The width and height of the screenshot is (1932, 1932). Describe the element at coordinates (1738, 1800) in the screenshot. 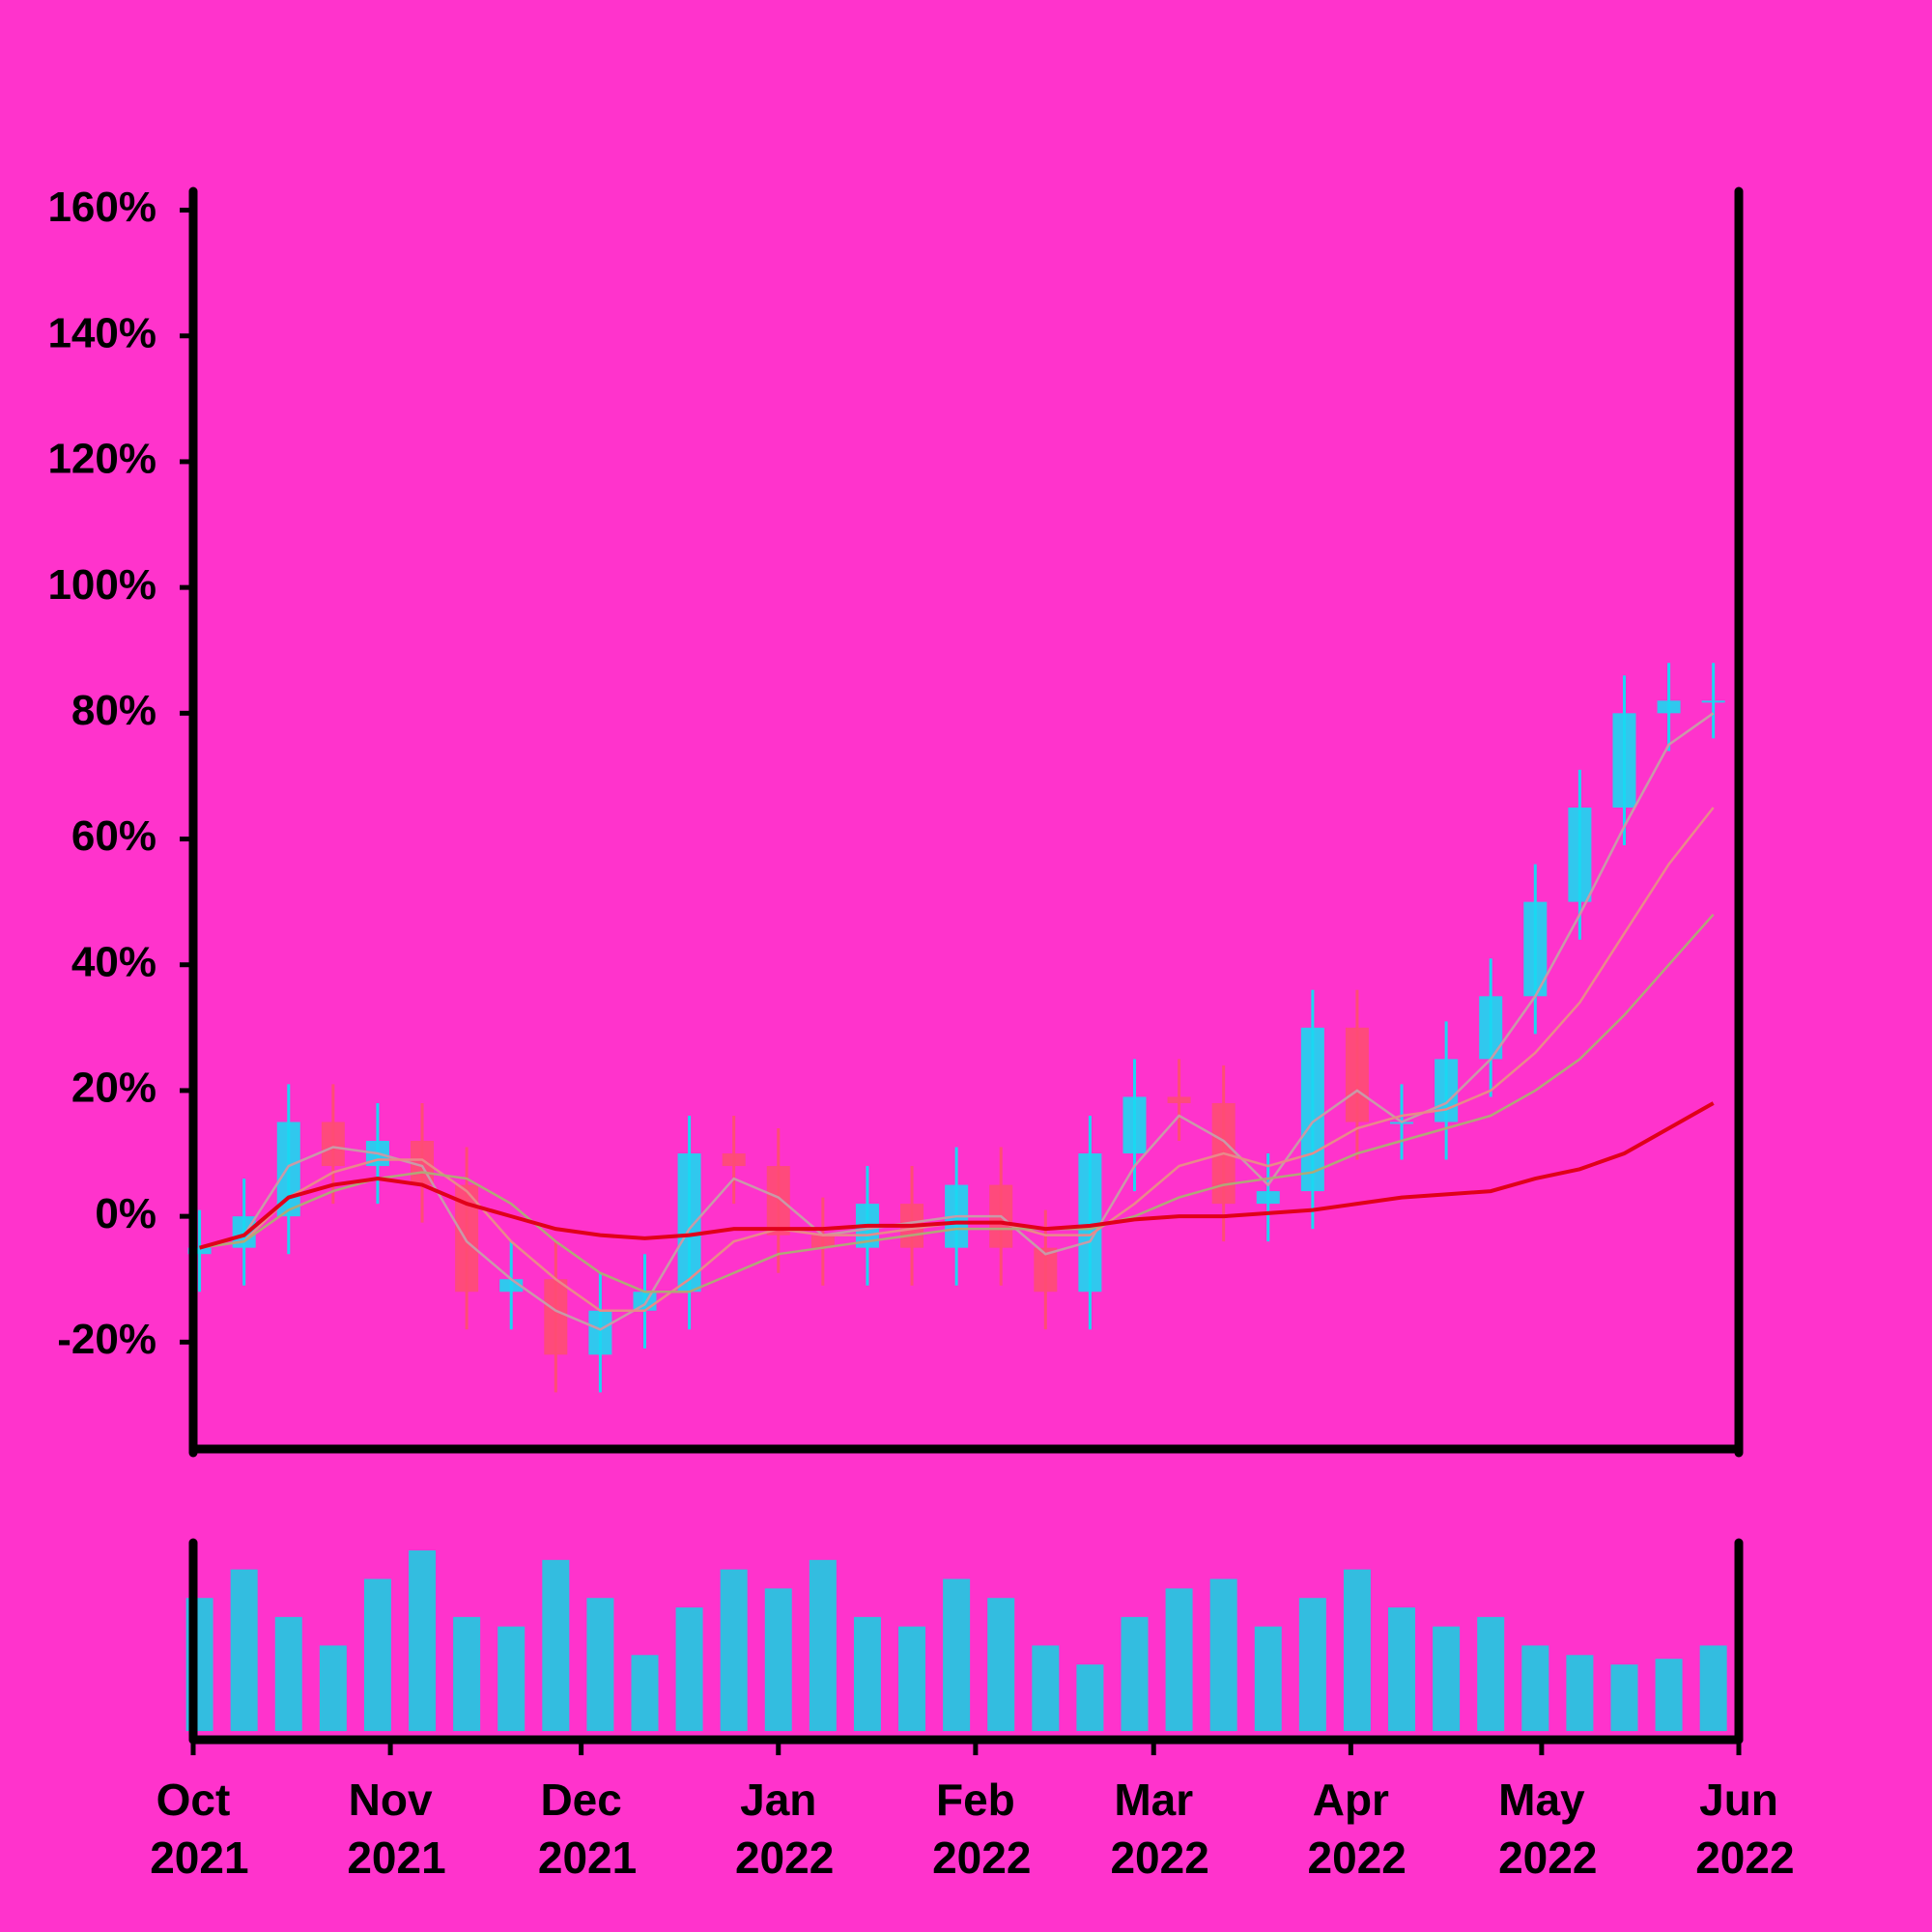

I see `x-tick-label-line: Jun` at that location.